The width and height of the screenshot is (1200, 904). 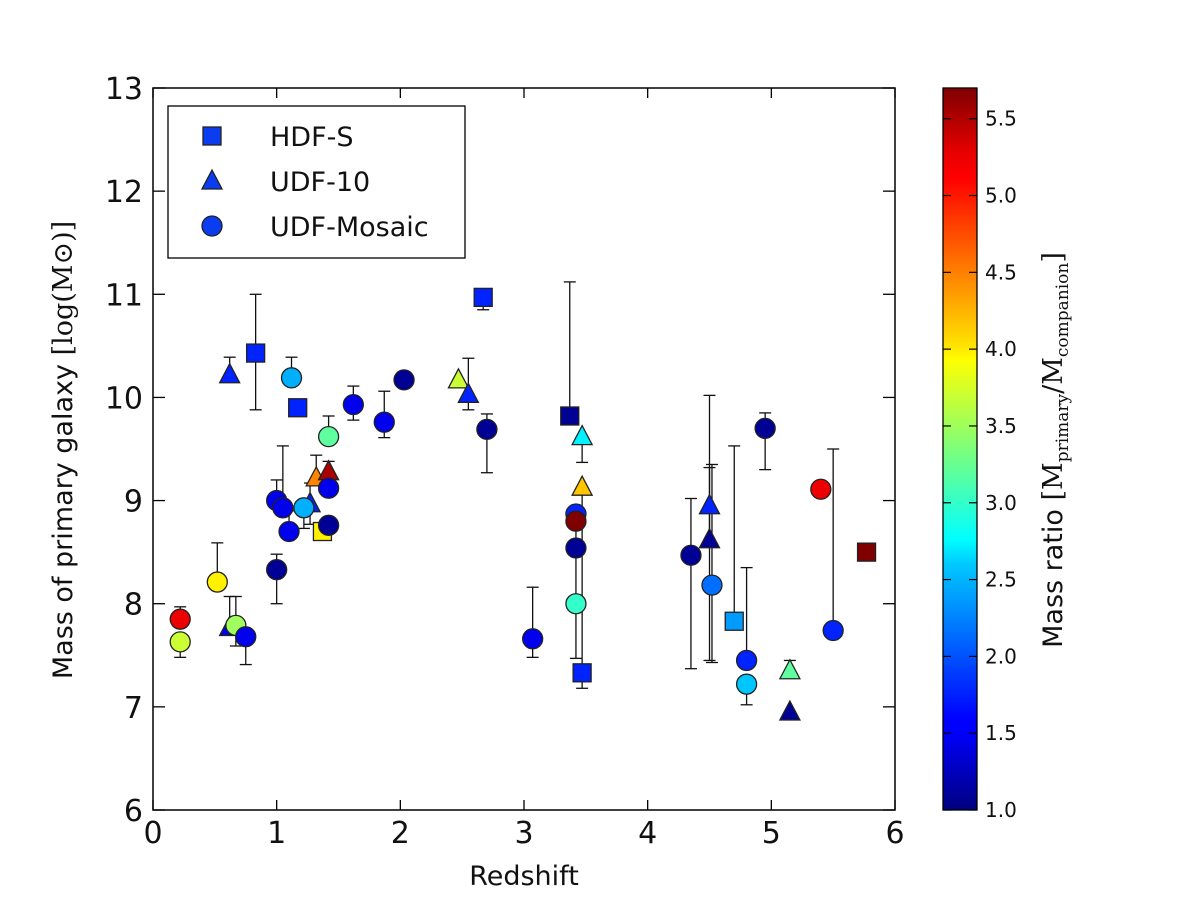 What do you see at coordinates (124, 398) in the screenshot?
I see `y-tick-label: 10` at bounding box center [124, 398].